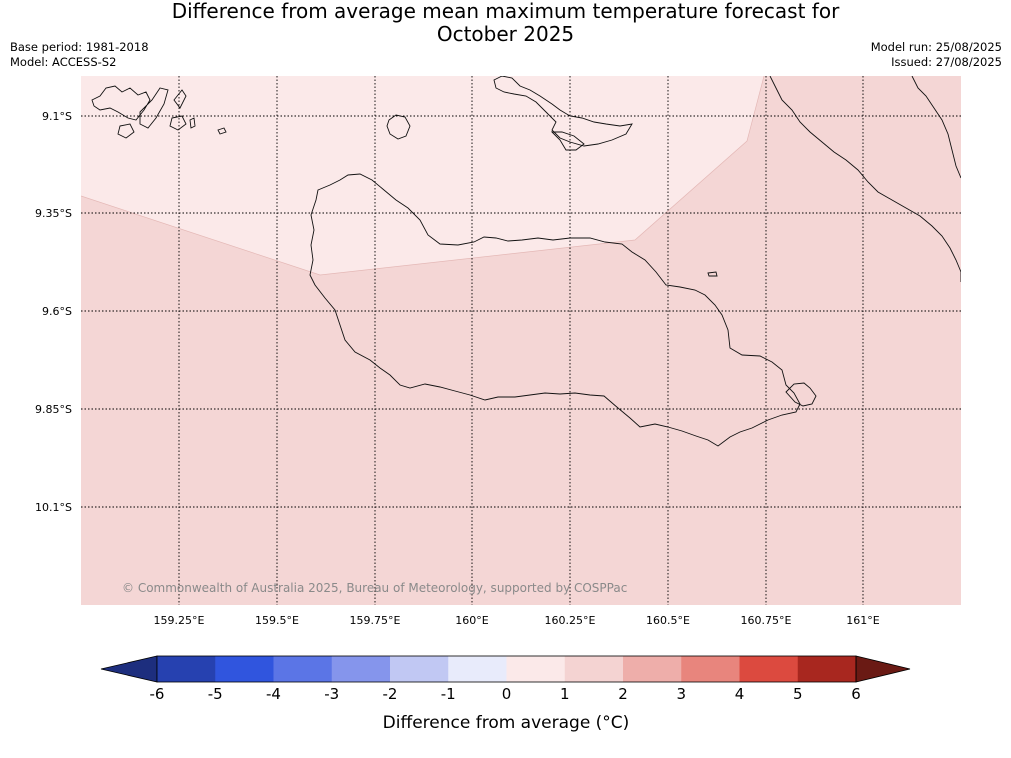 The height and width of the screenshot is (758, 1011). What do you see at coordinates (129, 669) in the screenshot?
I see `colorbar-extend-low` at bounding box center [129, 669].